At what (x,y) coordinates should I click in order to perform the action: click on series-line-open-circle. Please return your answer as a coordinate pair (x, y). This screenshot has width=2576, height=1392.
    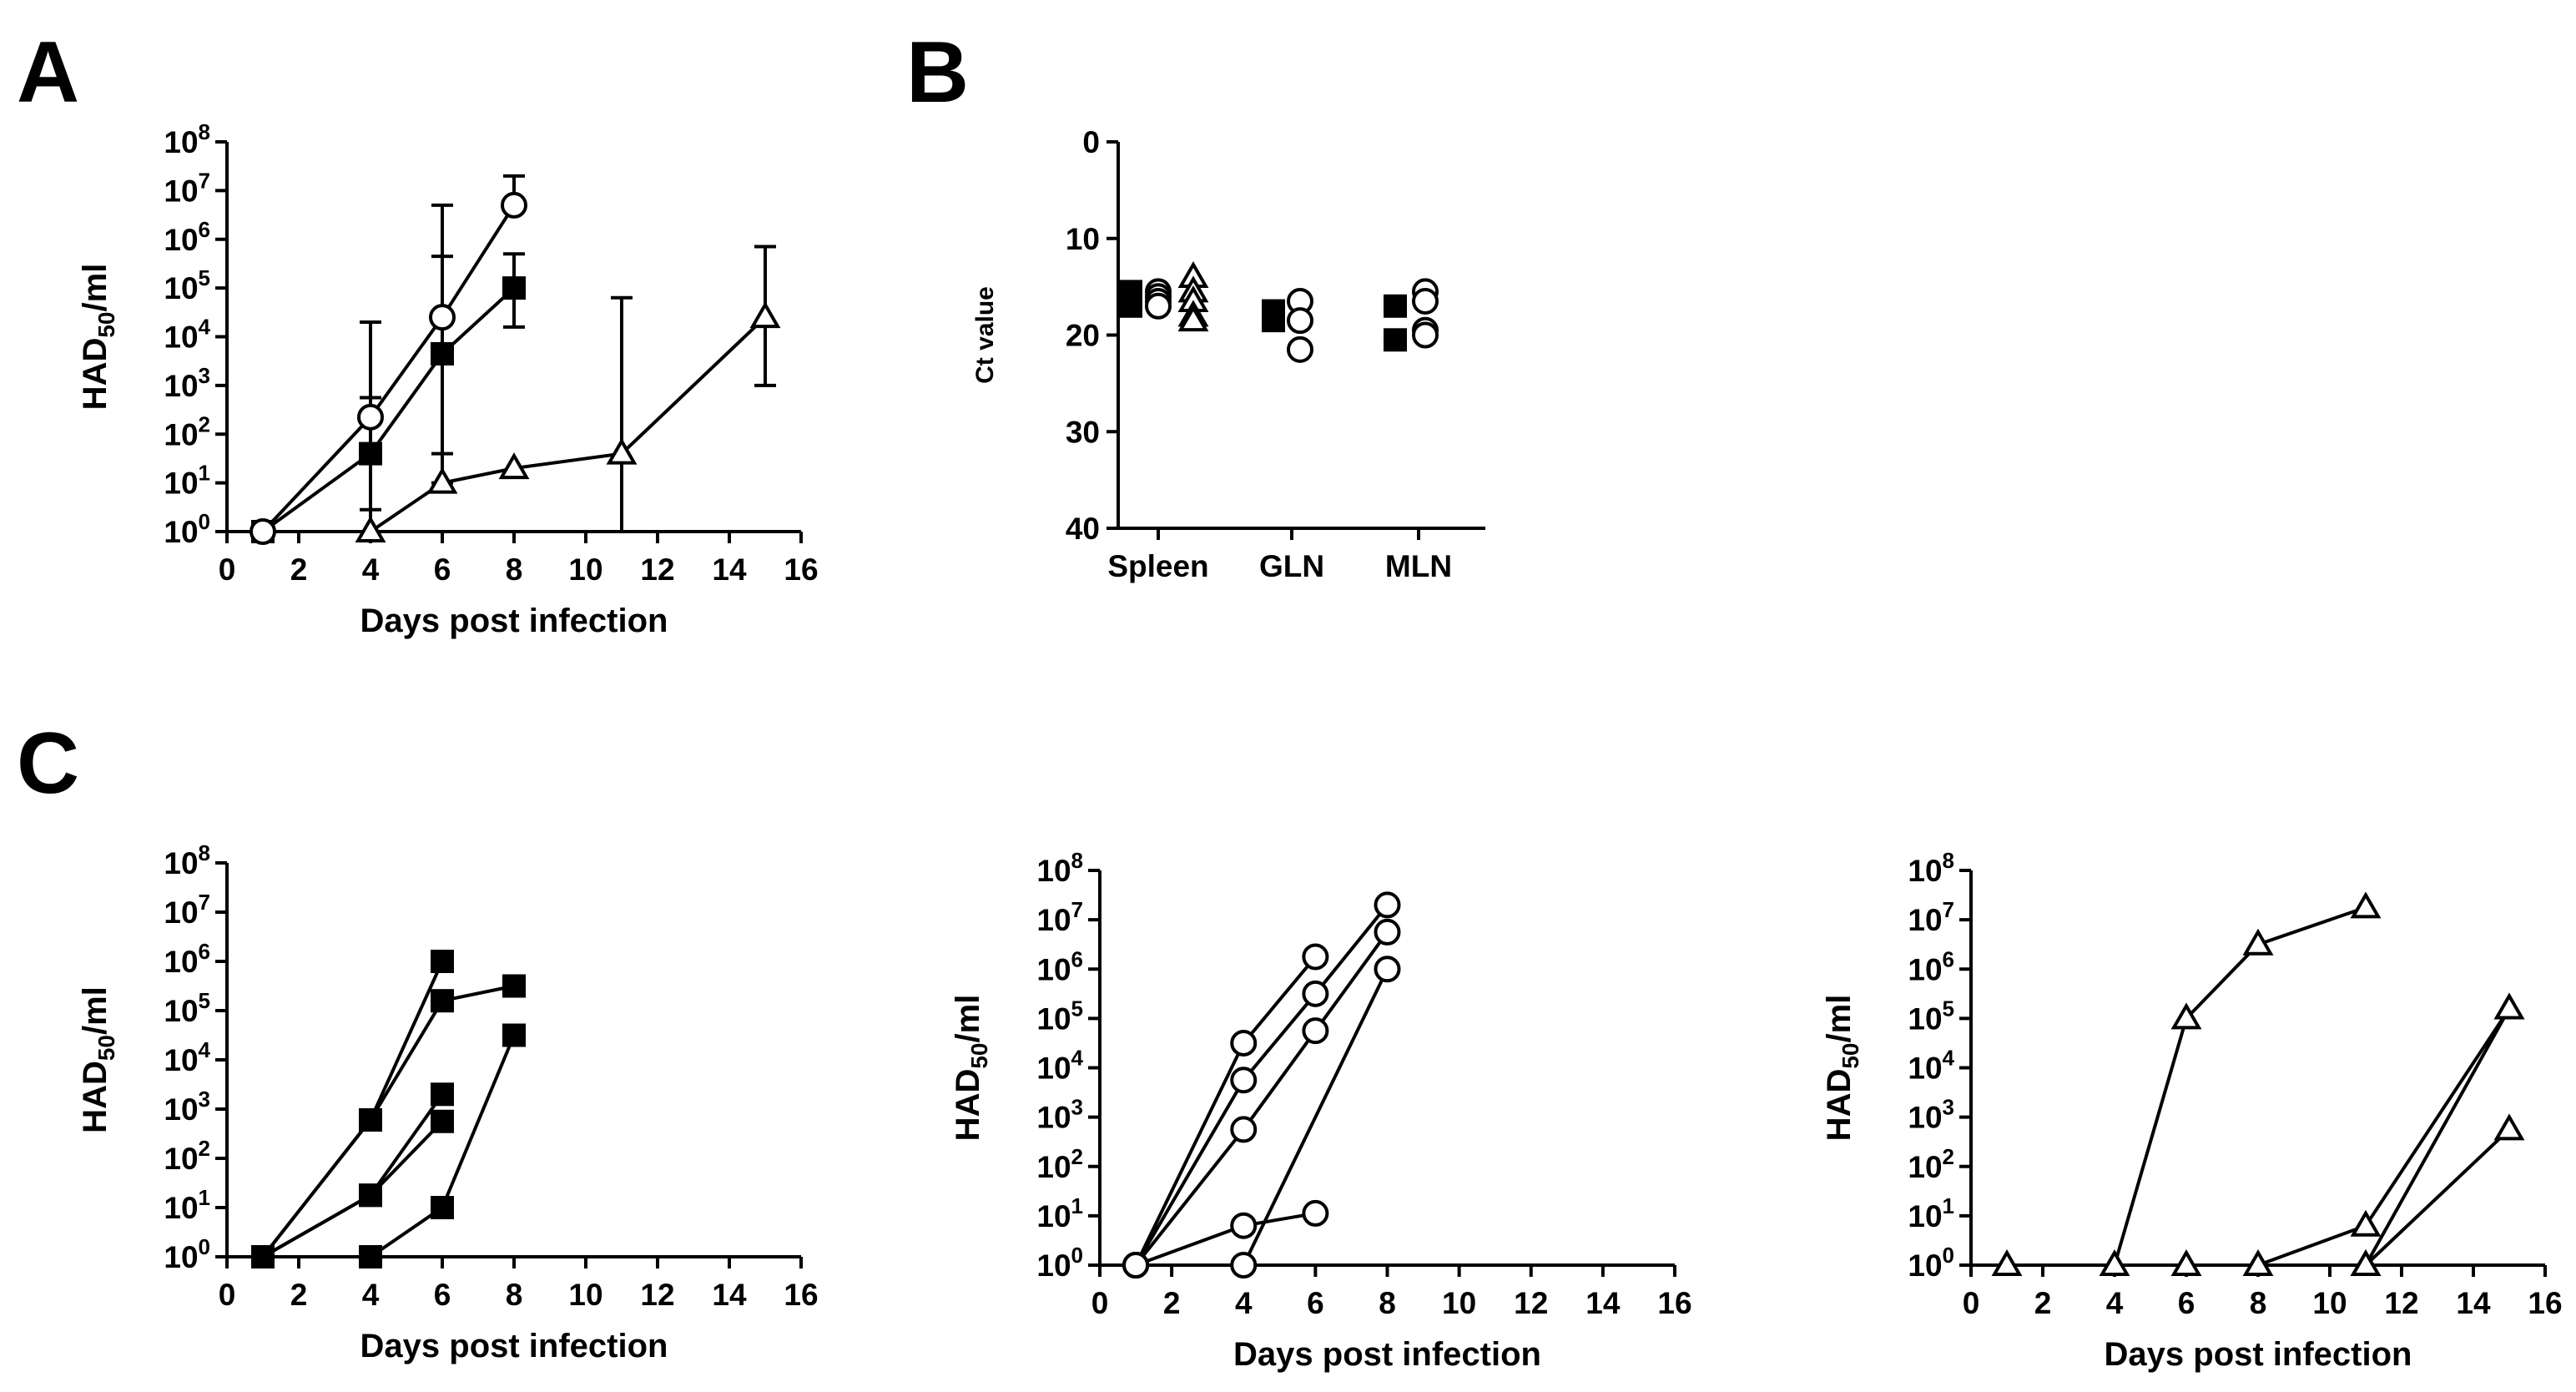
    Looking at the image, I should click on (389, 368).